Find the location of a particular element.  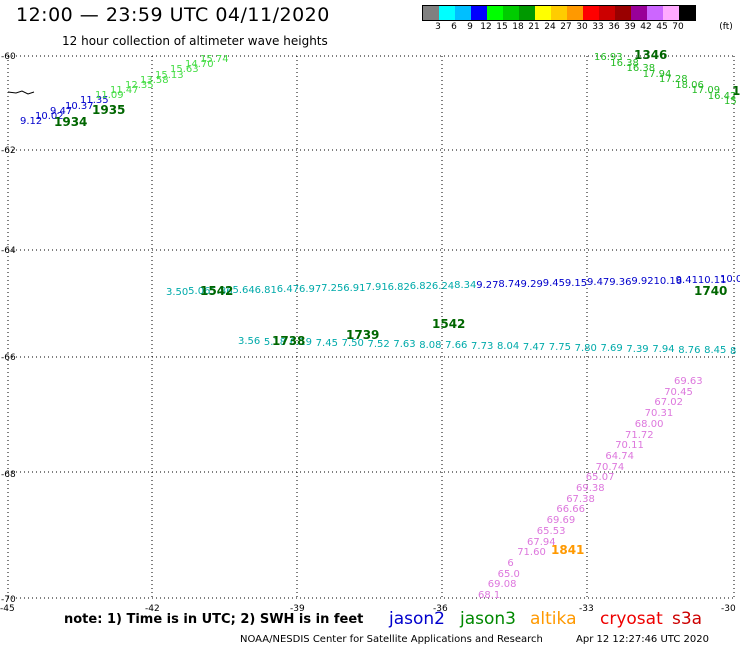

wave-height-value: 65.0 is located at coordinates (508, 574).